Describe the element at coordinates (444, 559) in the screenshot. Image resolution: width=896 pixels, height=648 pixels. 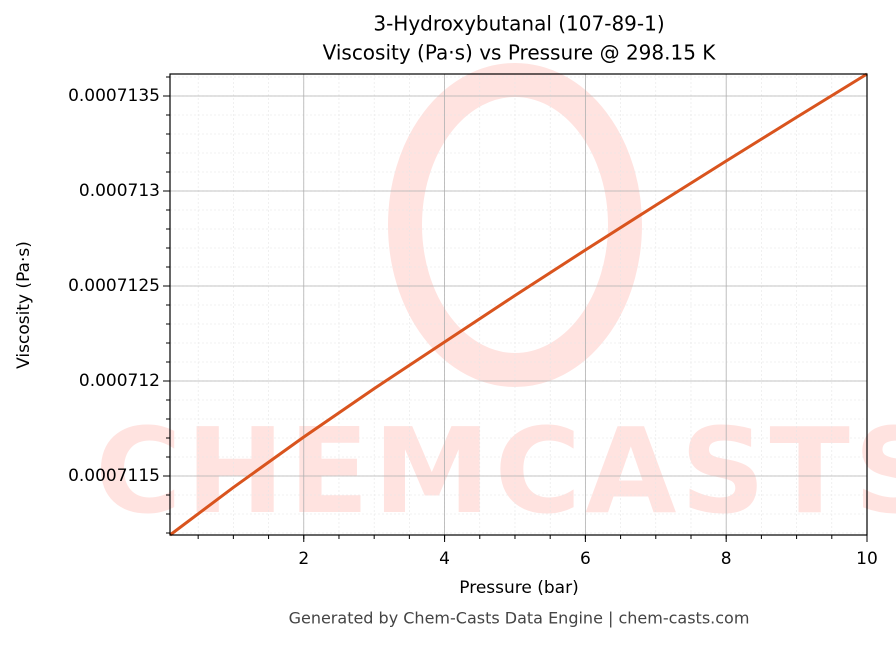
I see `x-tick-label: 4` at that location.